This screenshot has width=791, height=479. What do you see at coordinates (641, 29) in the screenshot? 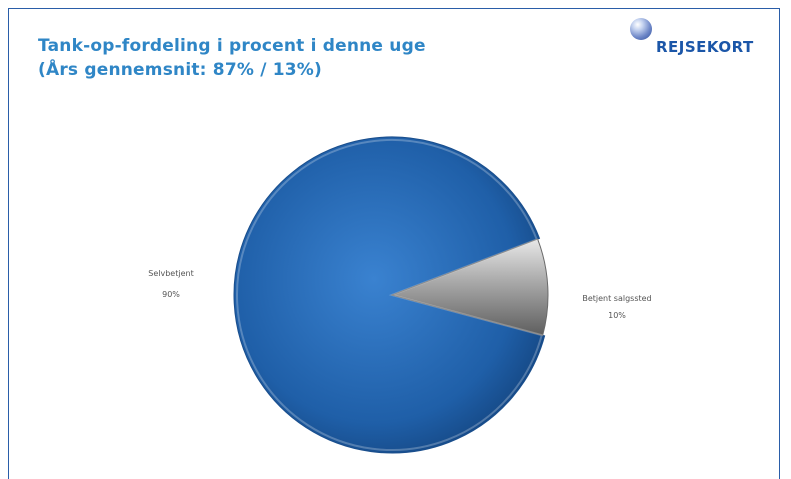
I see `logo-ball-icon` at bounding box center [641, 29].